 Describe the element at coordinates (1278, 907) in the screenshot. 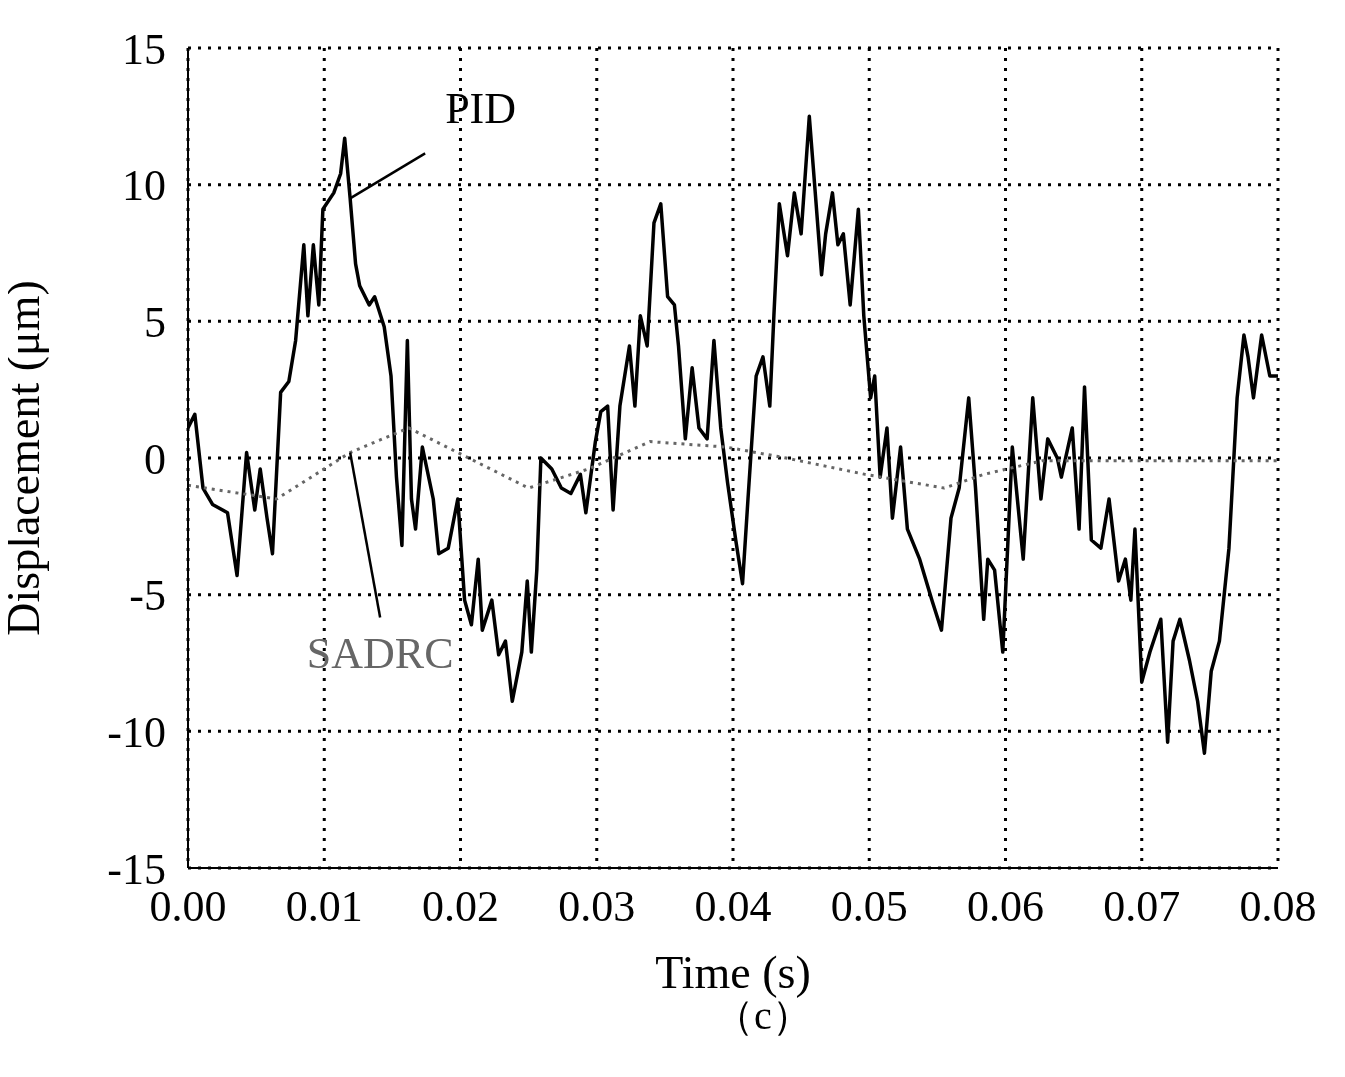

I see `x-tick-label: 0.08` at that location.